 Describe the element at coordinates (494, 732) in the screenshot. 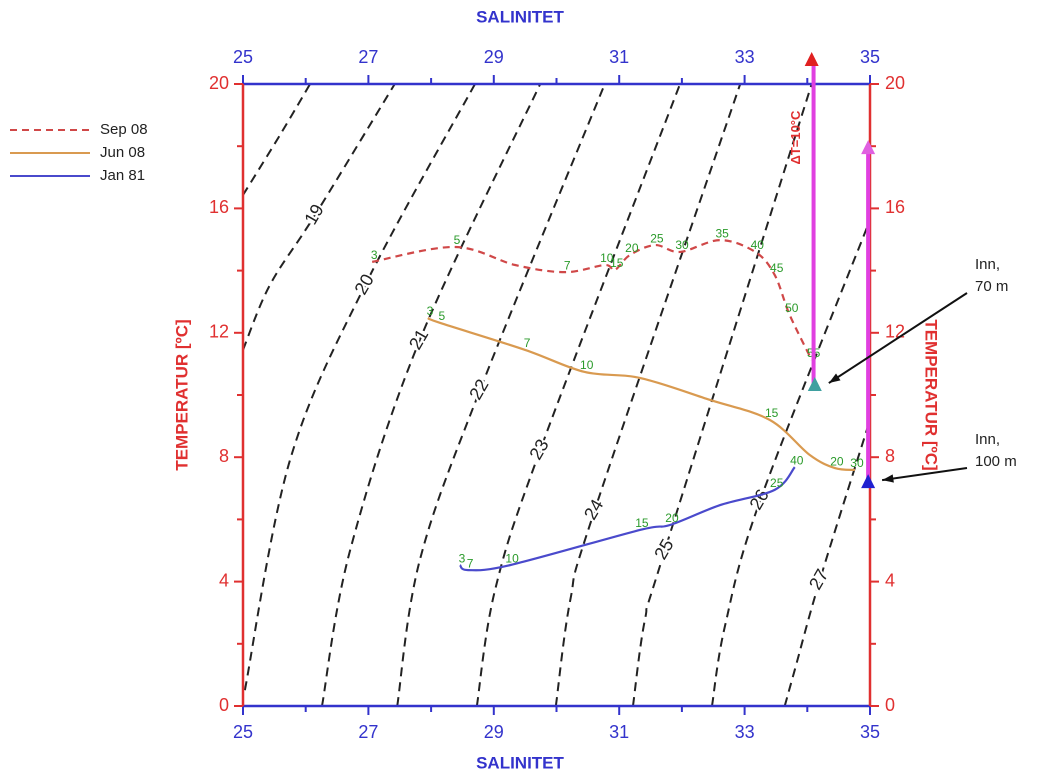

I see `x-tick-label-bottom: 29` at that location.